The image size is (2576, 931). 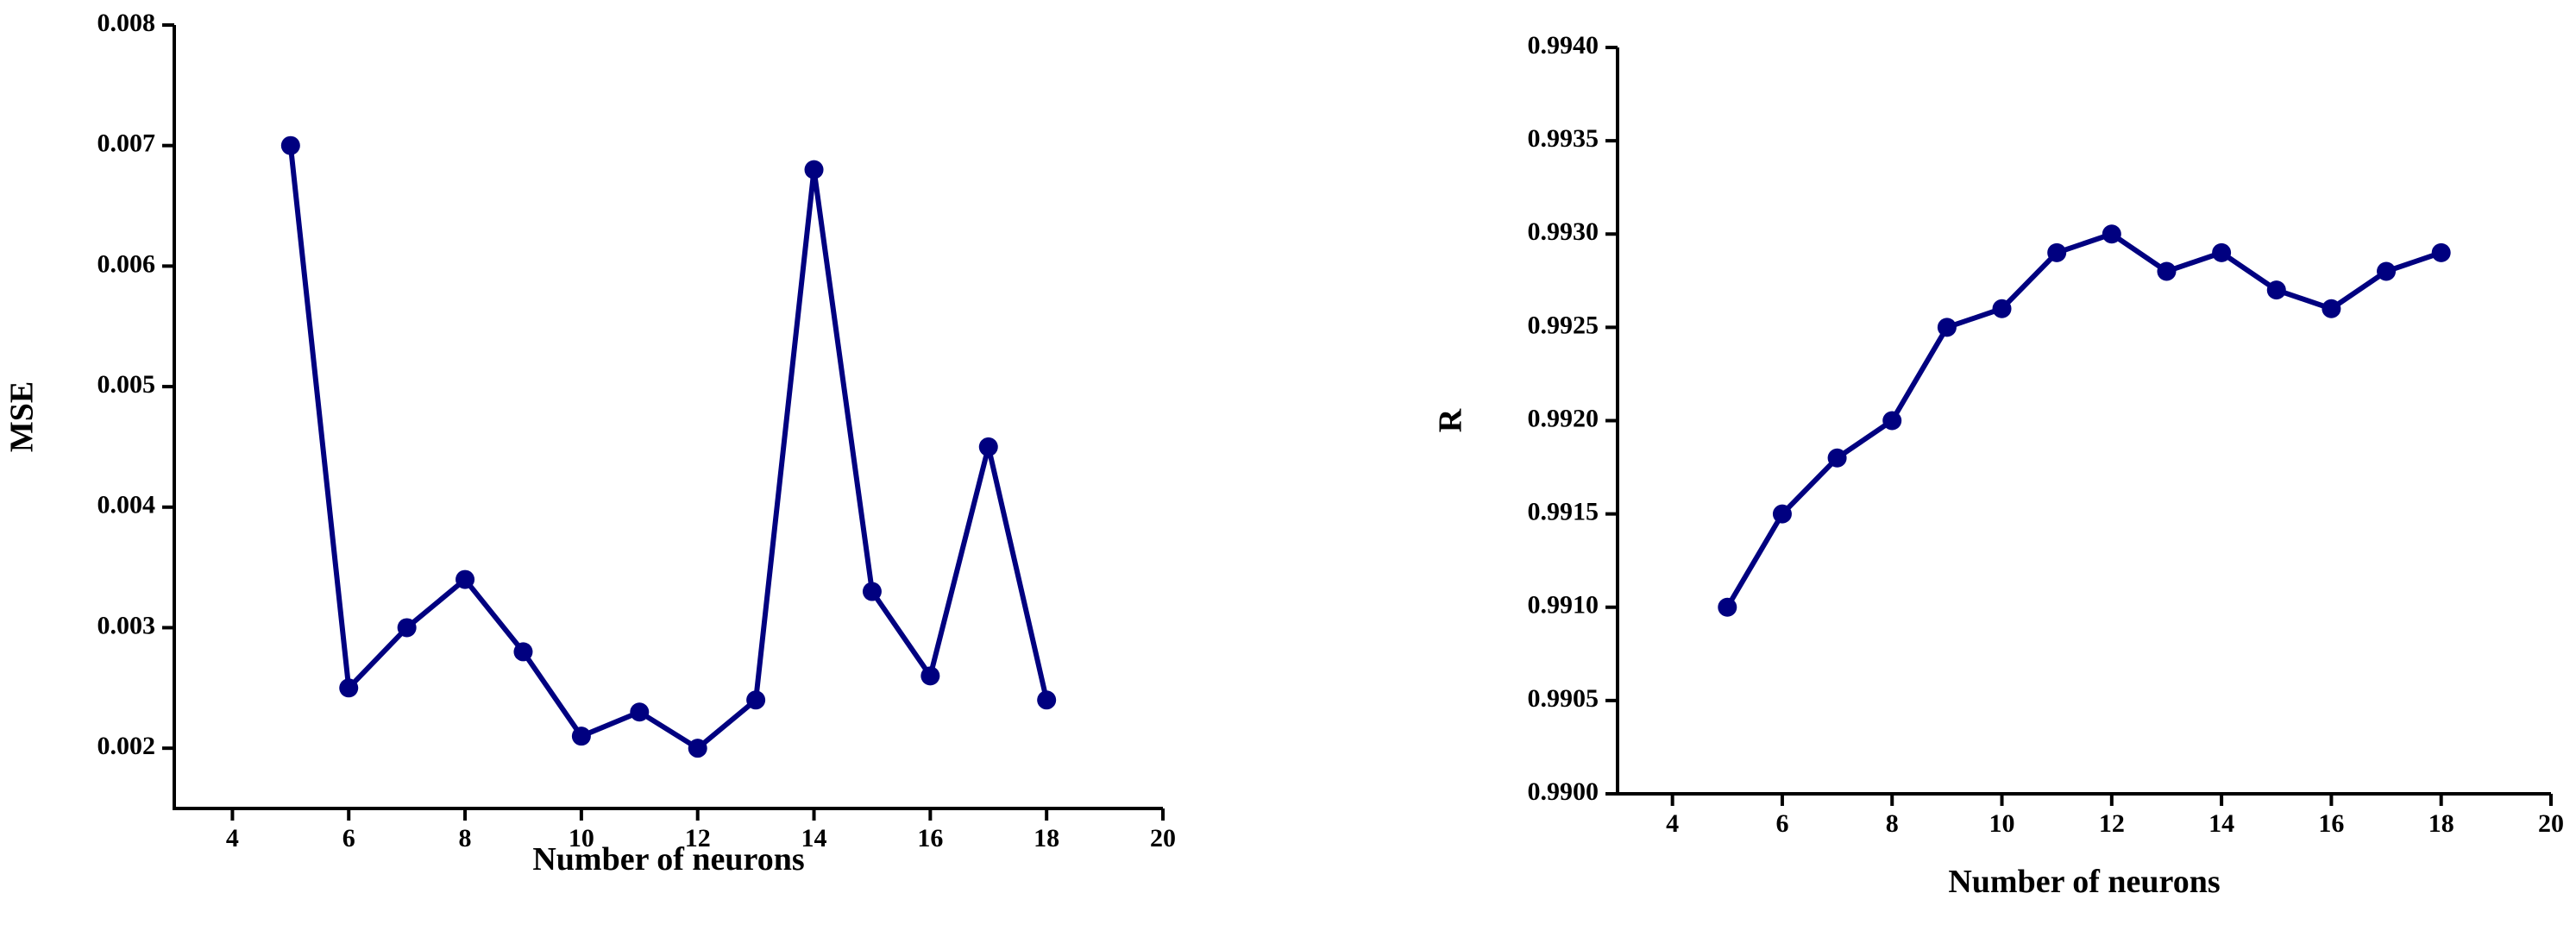 What do you see at coordinates (1563, 791) in the screenshot?
I see `y-tick-label: 0.9900` at bounding box center [1563, 791].